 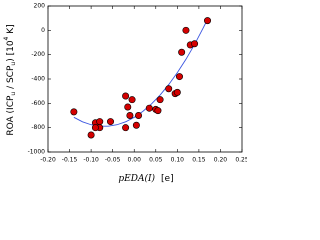 I want to click on x-tick-label: 0.00, so click(x=135, y=160).